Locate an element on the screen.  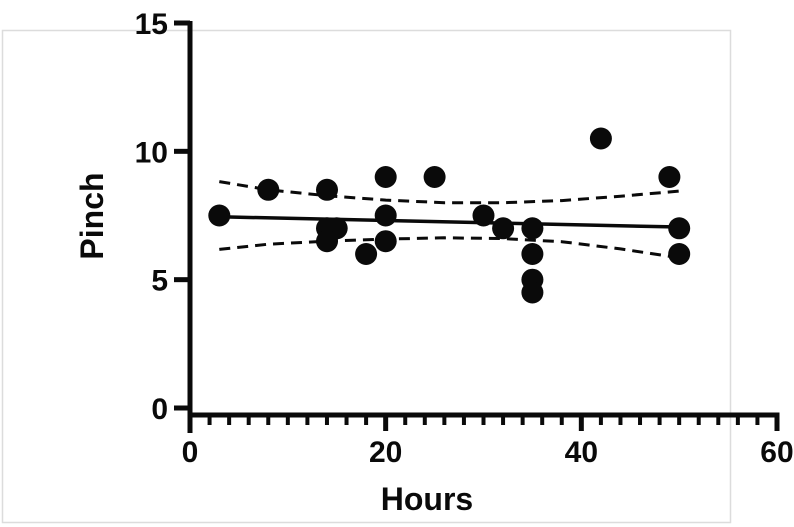
confidence-band is located at coordinates (449, 220).